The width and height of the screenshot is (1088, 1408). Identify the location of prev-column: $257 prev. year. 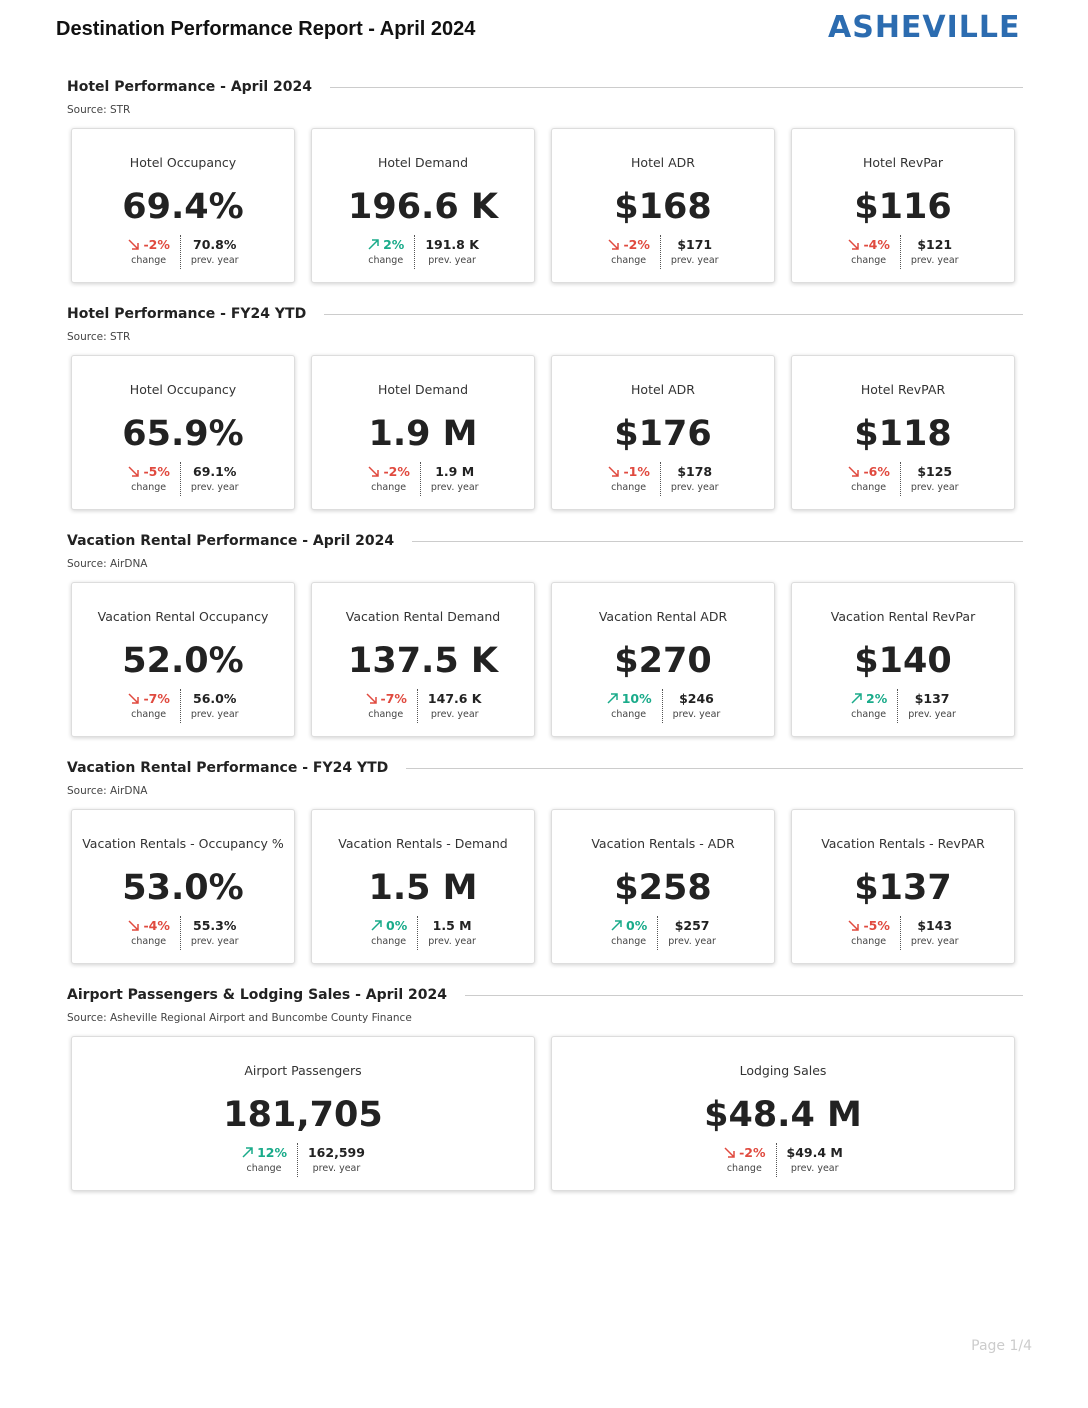
(692, 933).